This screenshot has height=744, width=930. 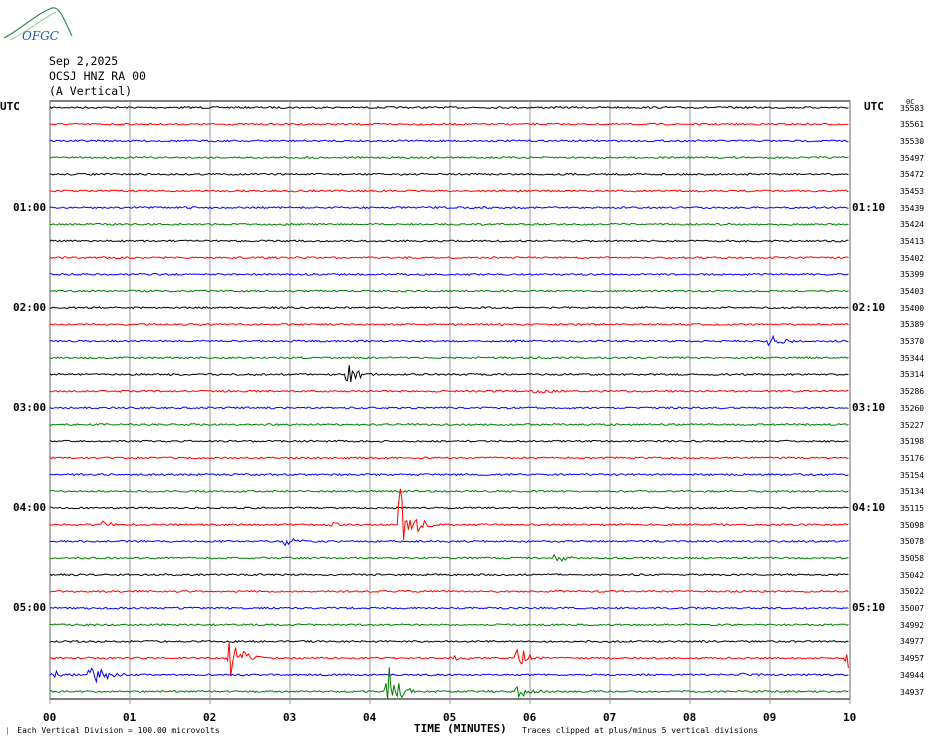 What do you see at coordinates (91, 91) in the screenshot?
I see `component-label: (A Vertical)` at bounding box center [91, 91].